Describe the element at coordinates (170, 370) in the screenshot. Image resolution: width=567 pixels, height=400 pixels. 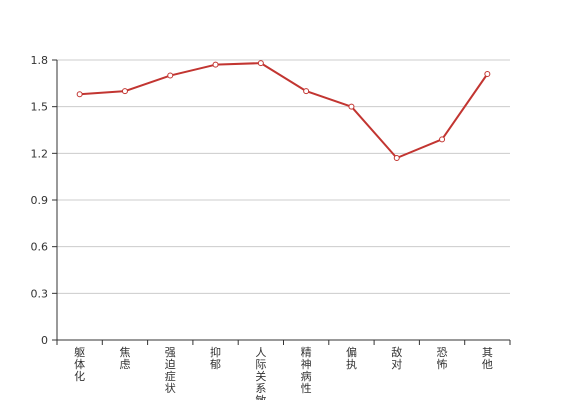
I see `x-tick-label: 强迫症状` at that location.